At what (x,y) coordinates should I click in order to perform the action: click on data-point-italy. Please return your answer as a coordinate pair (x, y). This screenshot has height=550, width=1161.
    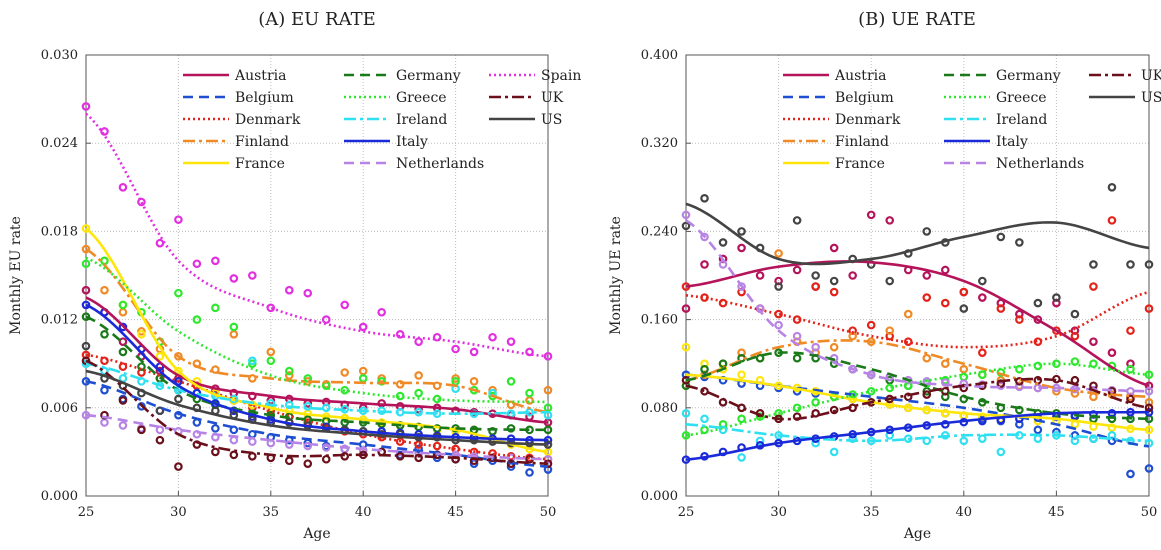
    Looking at the image, I should click on (123, 327).